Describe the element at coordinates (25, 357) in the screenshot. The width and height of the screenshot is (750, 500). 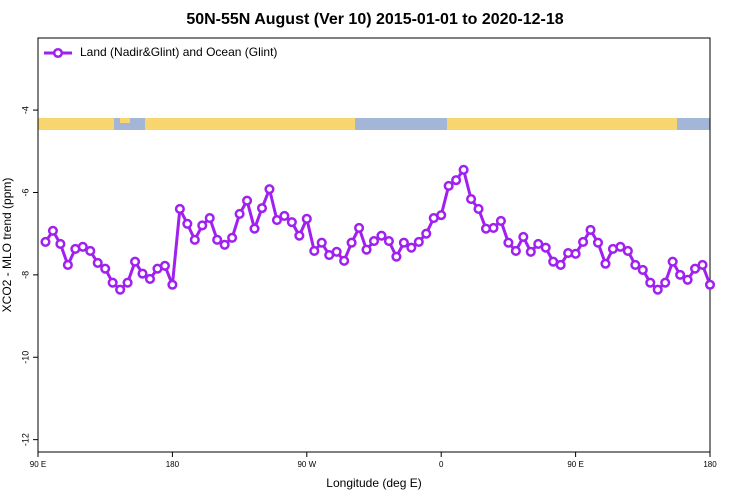
I see `y-tick-label: -10` at that location.